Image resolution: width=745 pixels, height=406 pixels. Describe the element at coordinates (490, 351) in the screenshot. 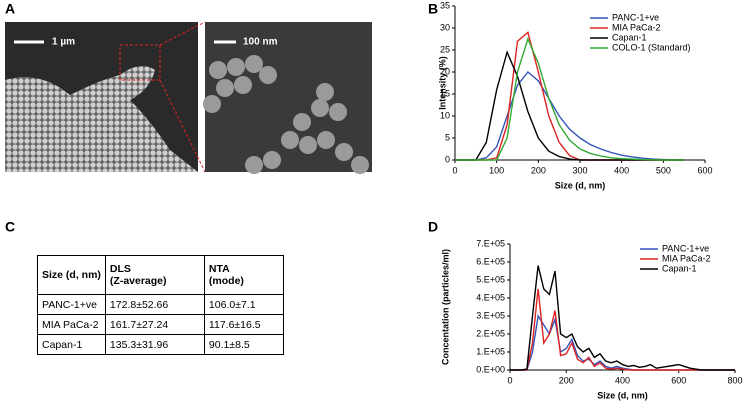

I see `y-tick-label: 1.E+05` at that location.